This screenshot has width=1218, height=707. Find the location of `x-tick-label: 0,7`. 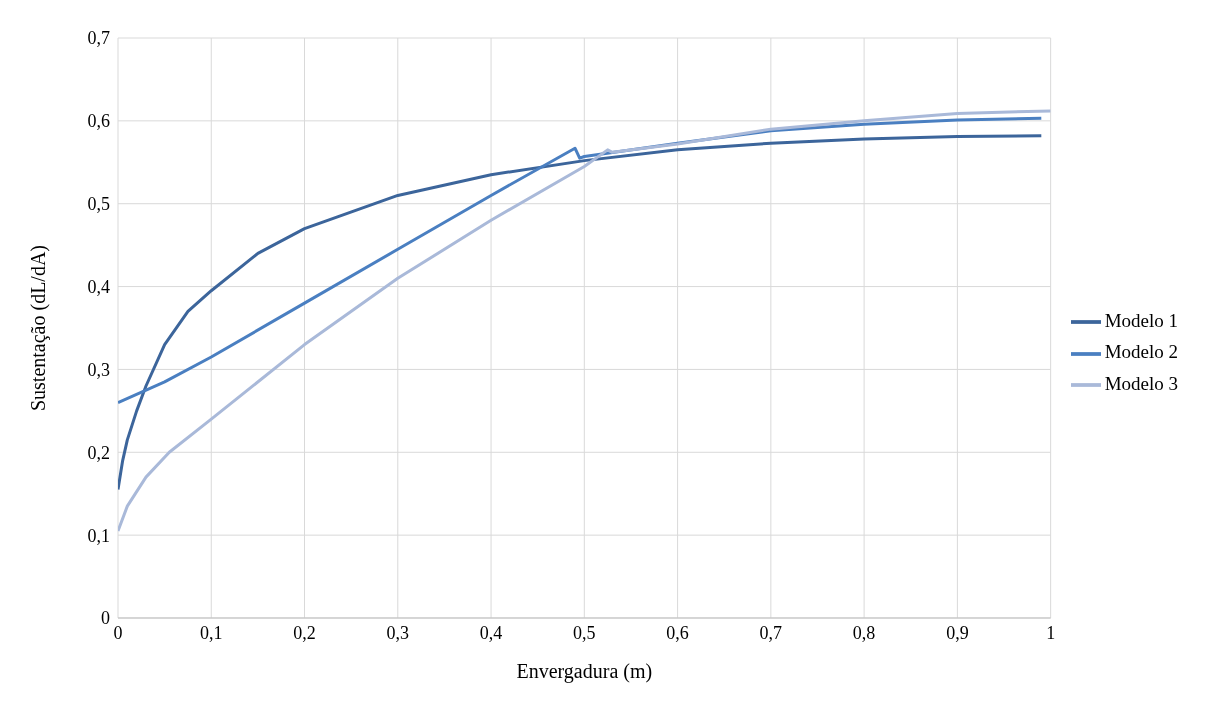

x-tick-label: 0,7 is located at coordinates (771, 632).